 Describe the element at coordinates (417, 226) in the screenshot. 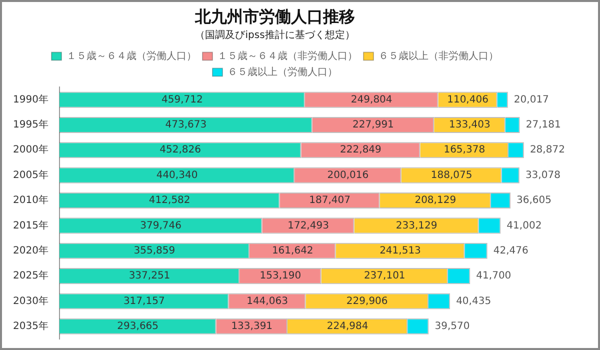

I see `data-label: 233,129` at that location.